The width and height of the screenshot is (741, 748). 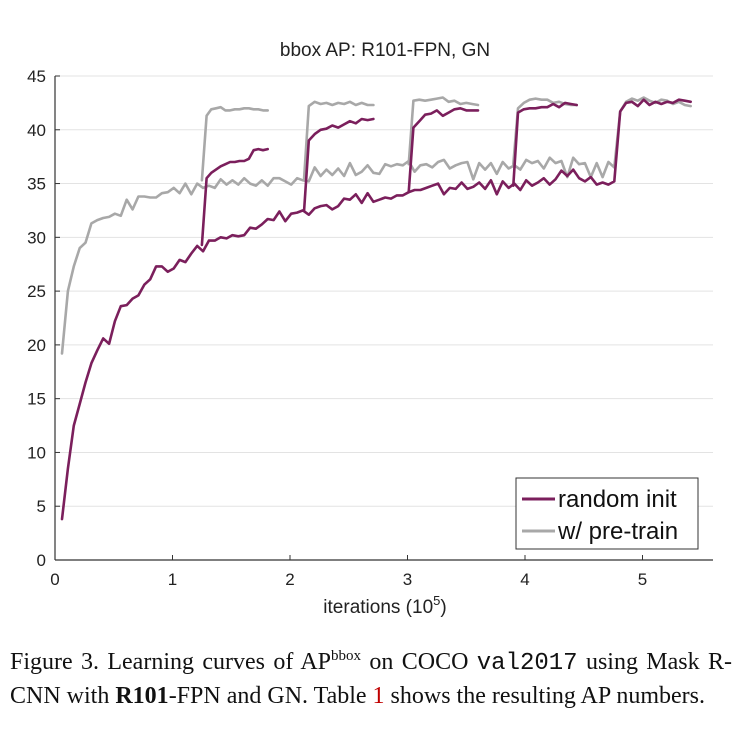 What do you see at coordinates (54, 579) in the screenshot?
I see `x-tick-label-0: 0` at bounding box center [54, 579].